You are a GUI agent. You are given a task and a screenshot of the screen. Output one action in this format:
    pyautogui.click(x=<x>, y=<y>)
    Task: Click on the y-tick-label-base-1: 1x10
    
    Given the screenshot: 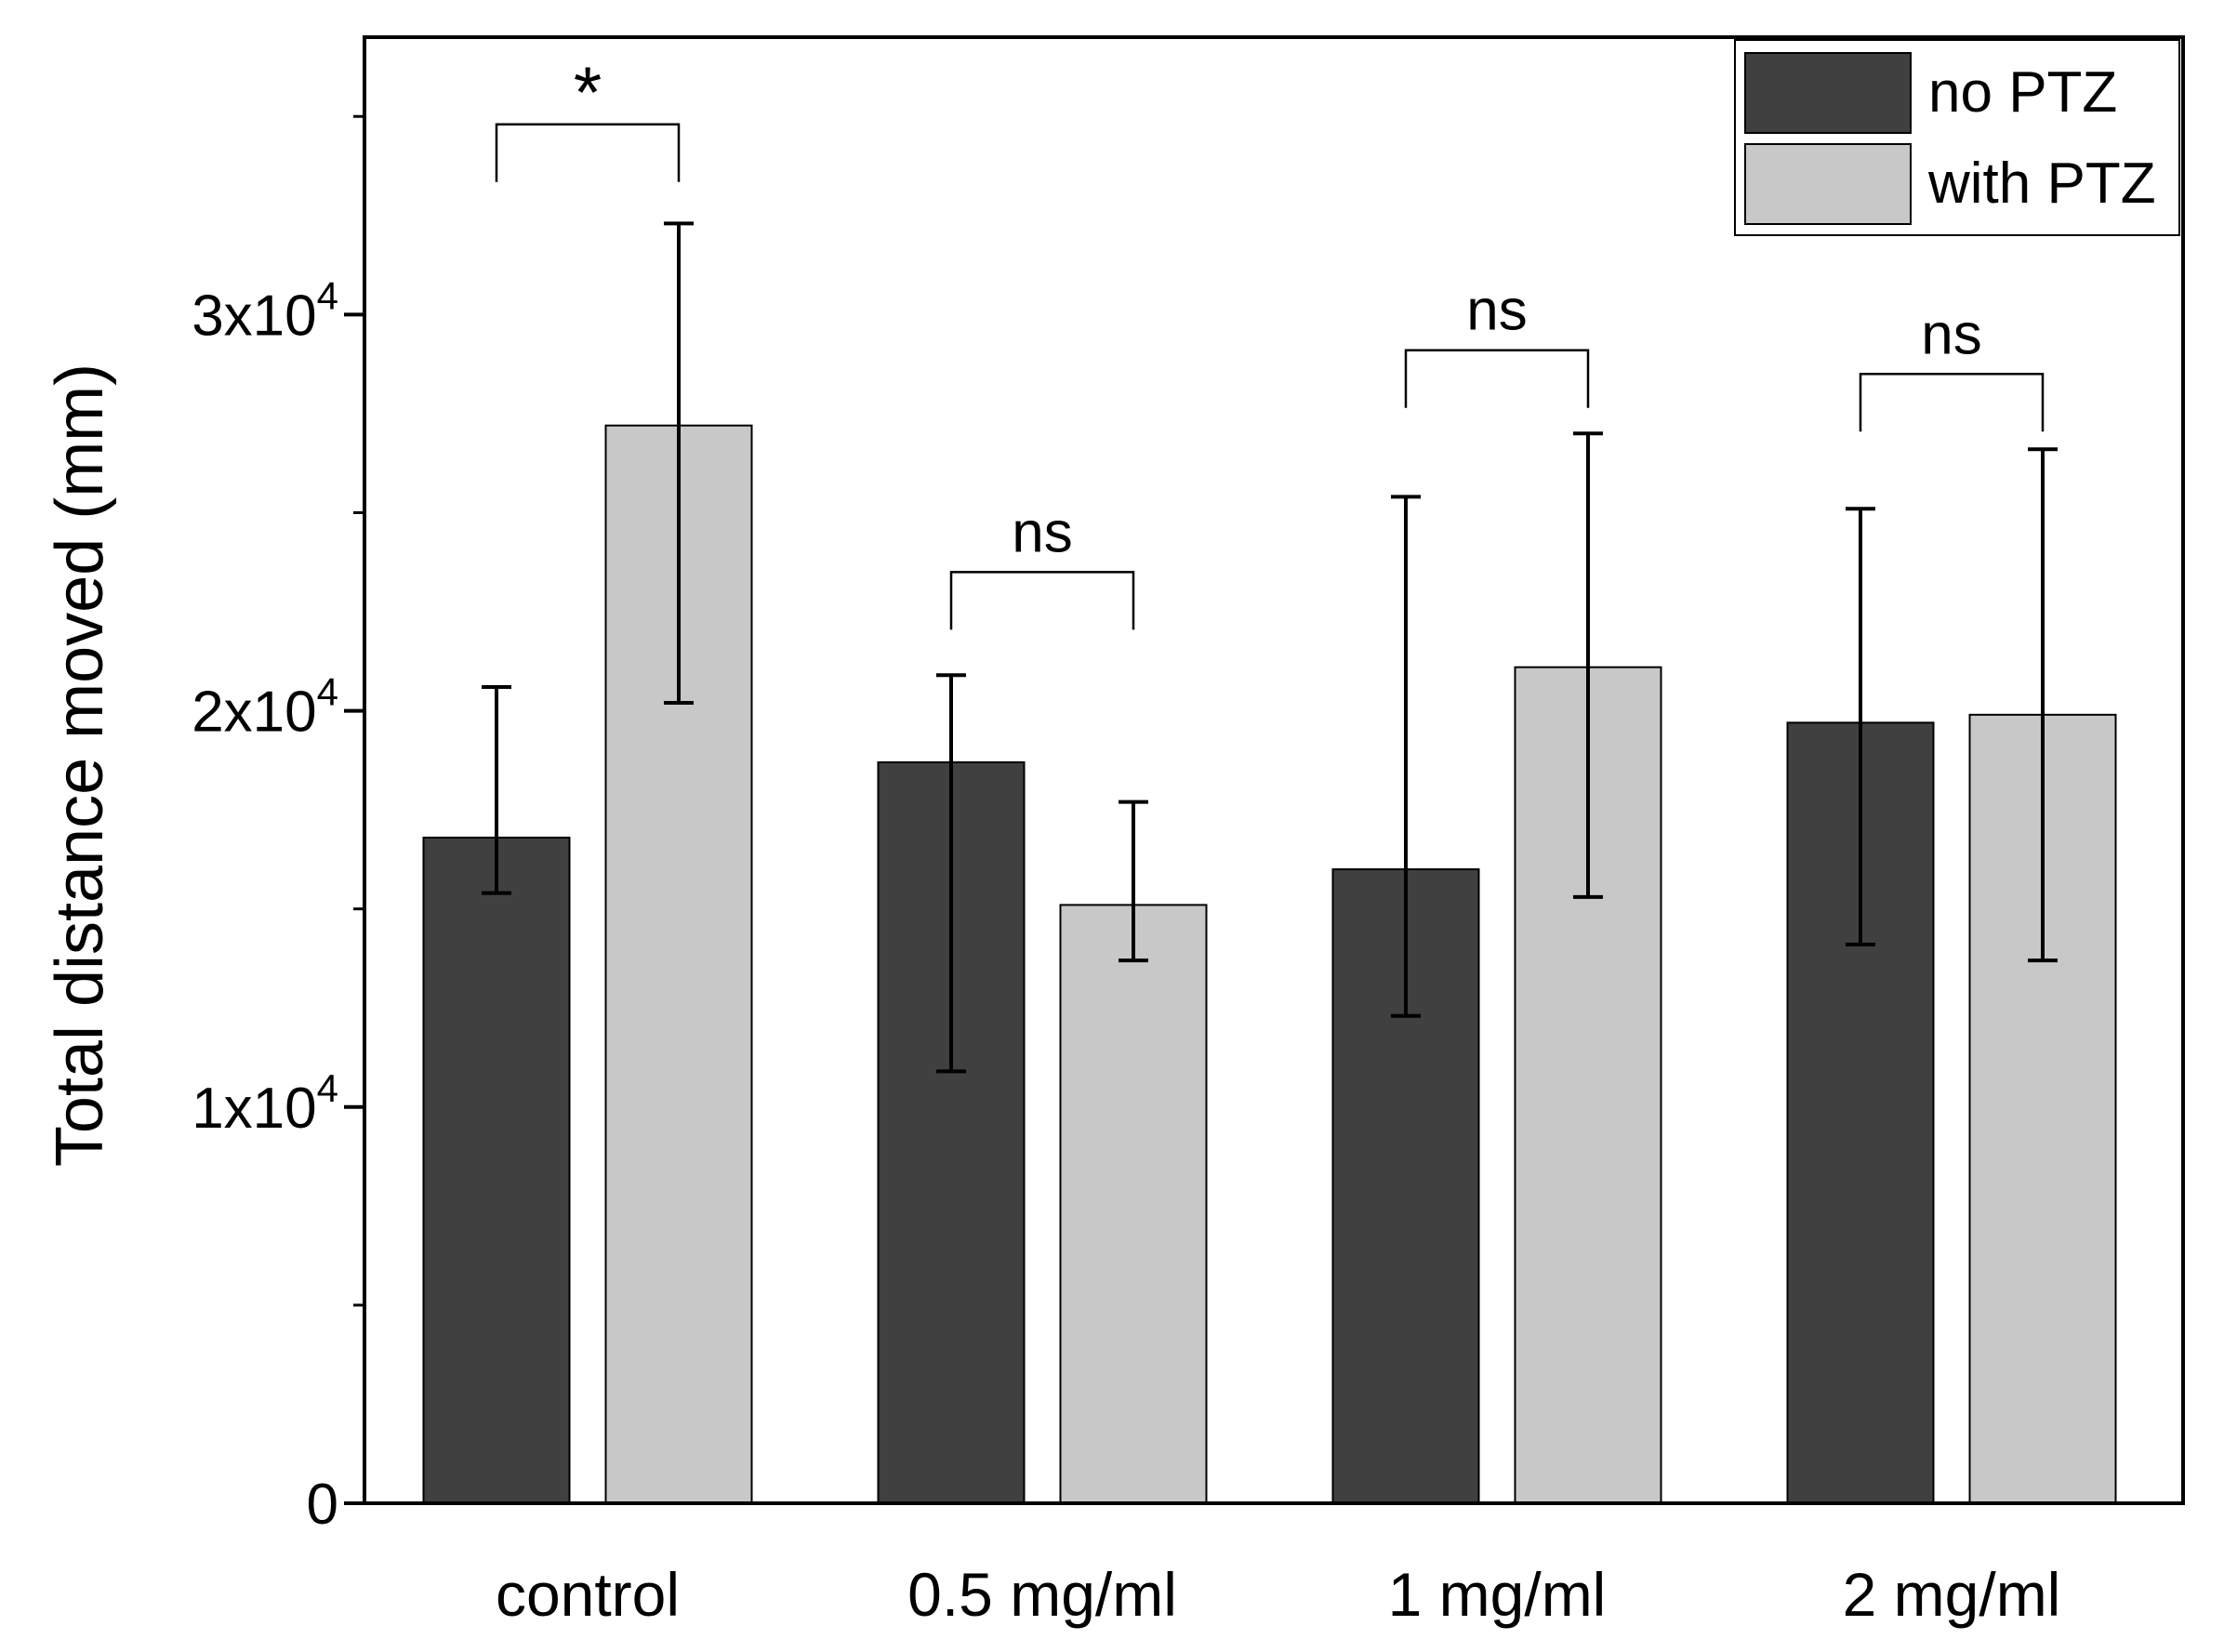 What is the action you would take?
    pyautogui.click(x=254, y=1109)
    